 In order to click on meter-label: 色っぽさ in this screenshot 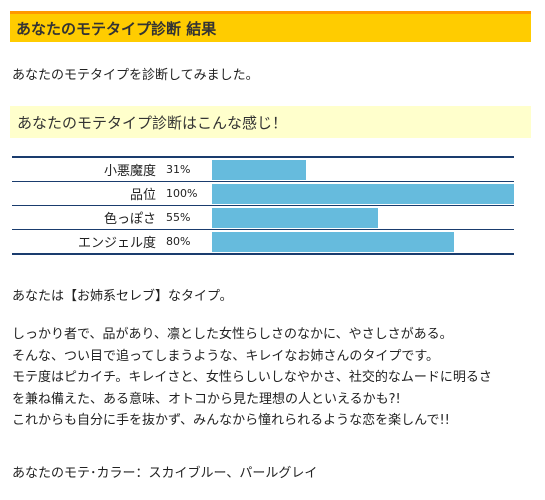, I will do `click(129, 219)`.